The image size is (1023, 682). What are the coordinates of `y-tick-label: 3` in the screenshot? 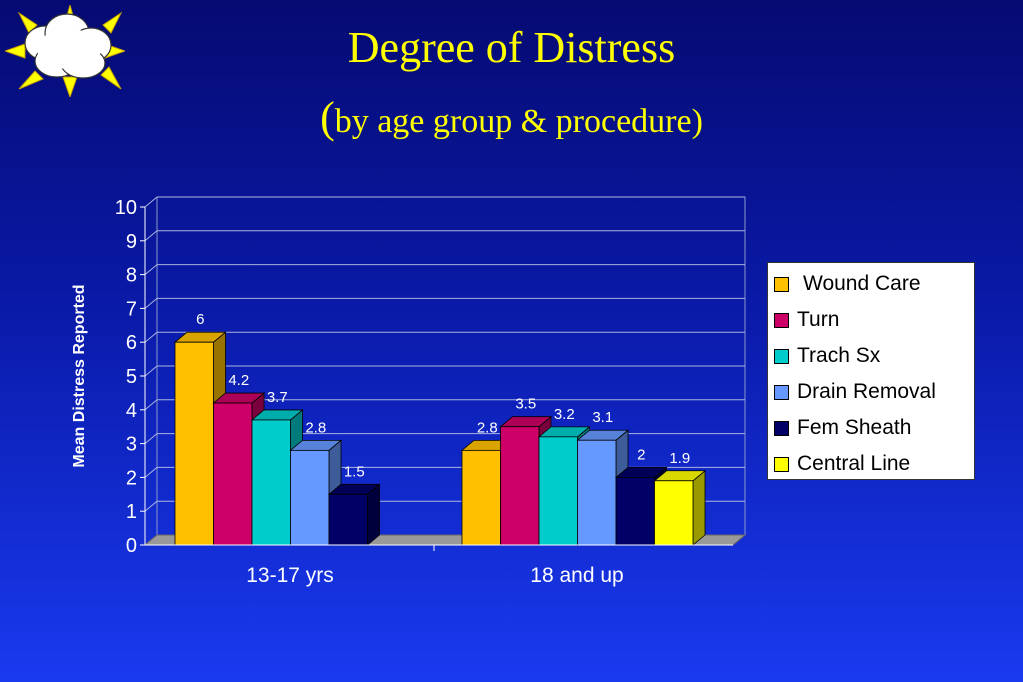 It's located at (131, 445).